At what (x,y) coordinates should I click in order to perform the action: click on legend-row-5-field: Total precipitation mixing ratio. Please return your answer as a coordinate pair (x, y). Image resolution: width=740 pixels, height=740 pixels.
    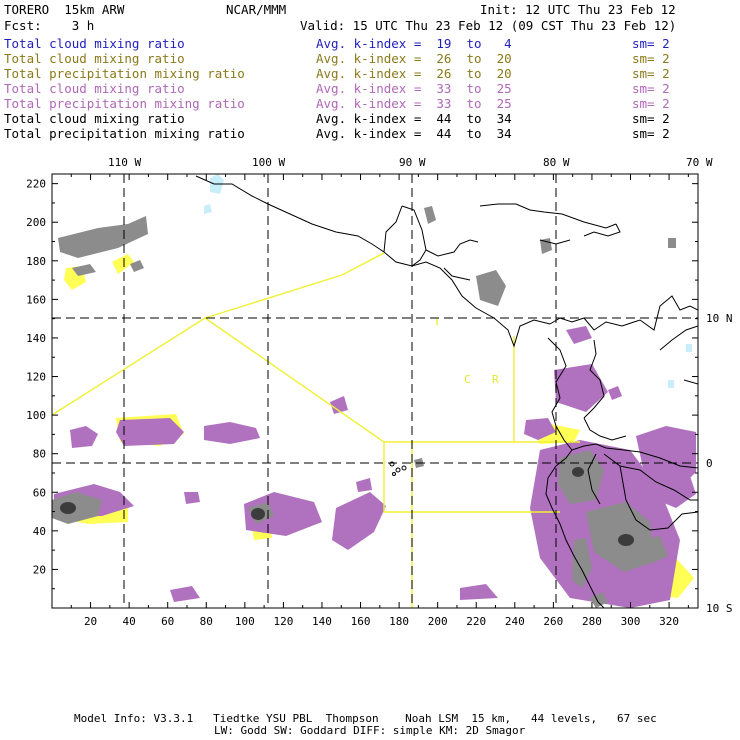
    Looking at the image, I should click on (124, 103).